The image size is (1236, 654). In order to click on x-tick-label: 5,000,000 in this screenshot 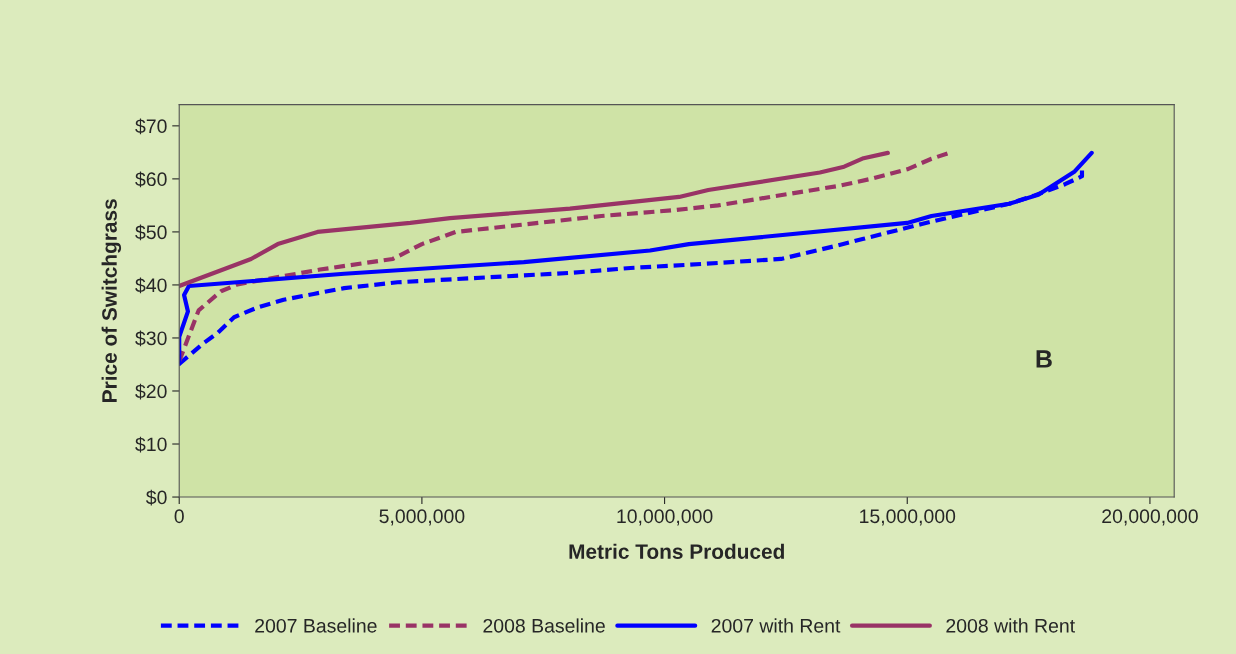, I will do `click(422, 517)`.